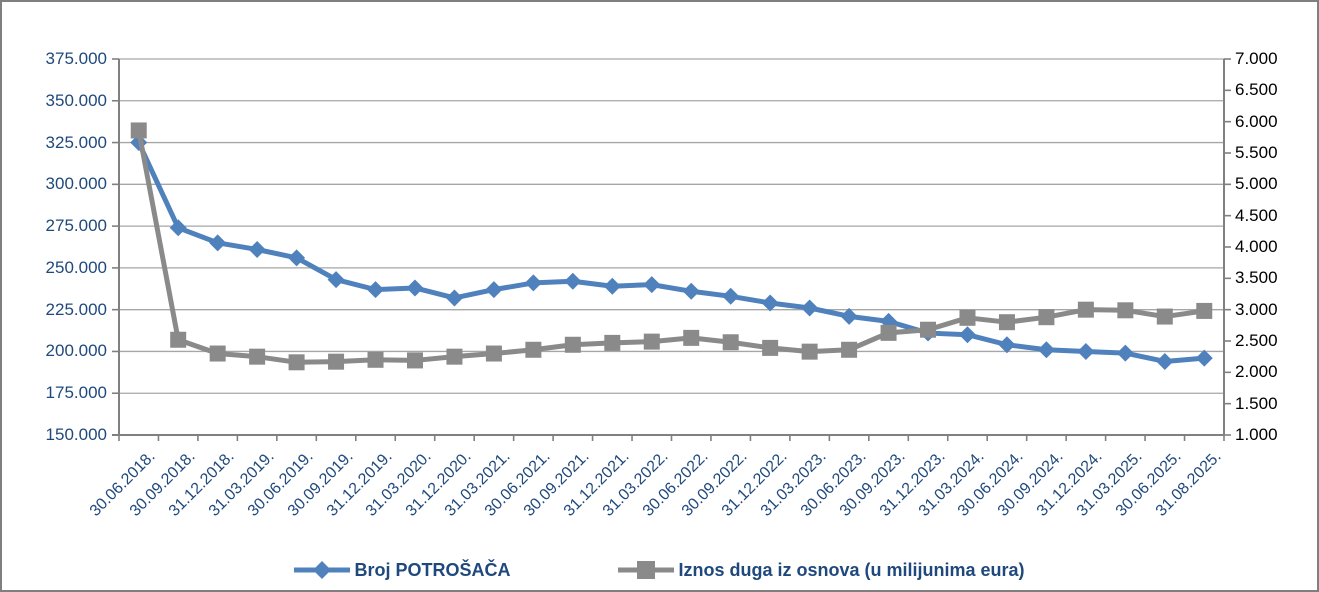  Describe the element at coordinates (76, 58) in the screenshot. I see `y-axis-left-tick-label: 375.000` at that location.